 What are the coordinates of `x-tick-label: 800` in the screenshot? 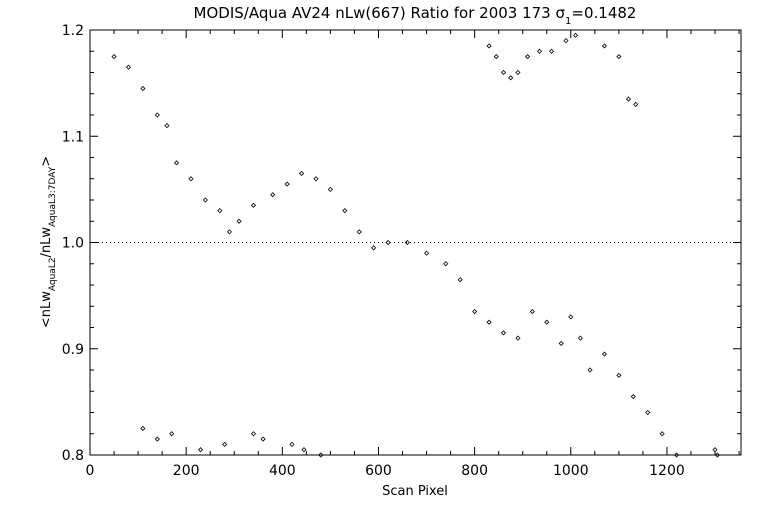 It's located at (474, 471).